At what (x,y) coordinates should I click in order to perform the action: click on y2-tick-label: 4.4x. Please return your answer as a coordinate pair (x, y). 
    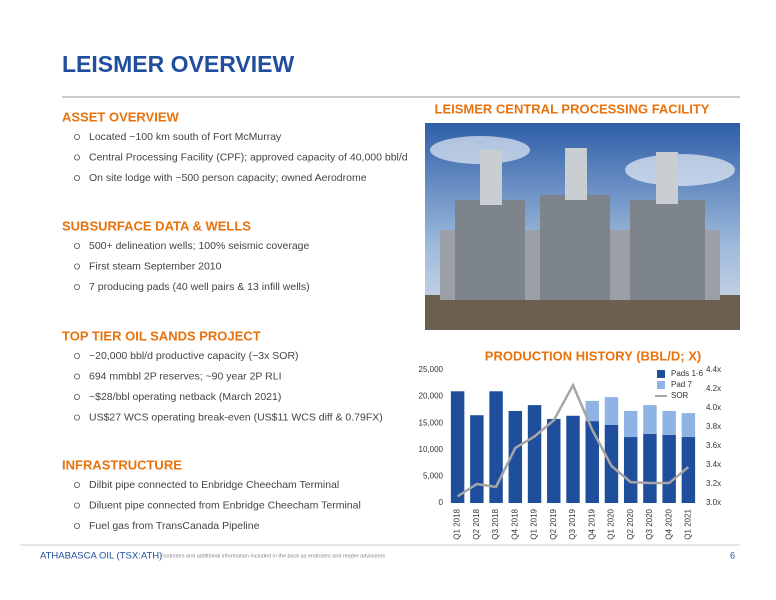
    Looking at the image, I should click on (713, 369).